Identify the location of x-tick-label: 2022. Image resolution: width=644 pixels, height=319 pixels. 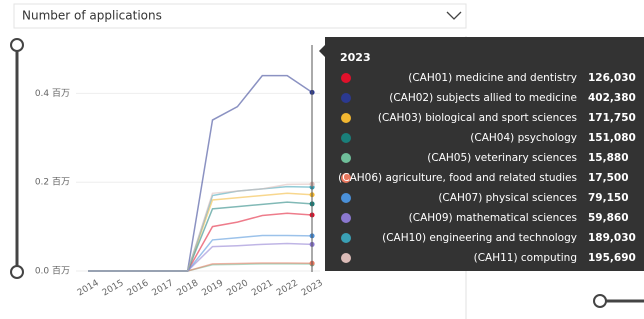
(287, 288).